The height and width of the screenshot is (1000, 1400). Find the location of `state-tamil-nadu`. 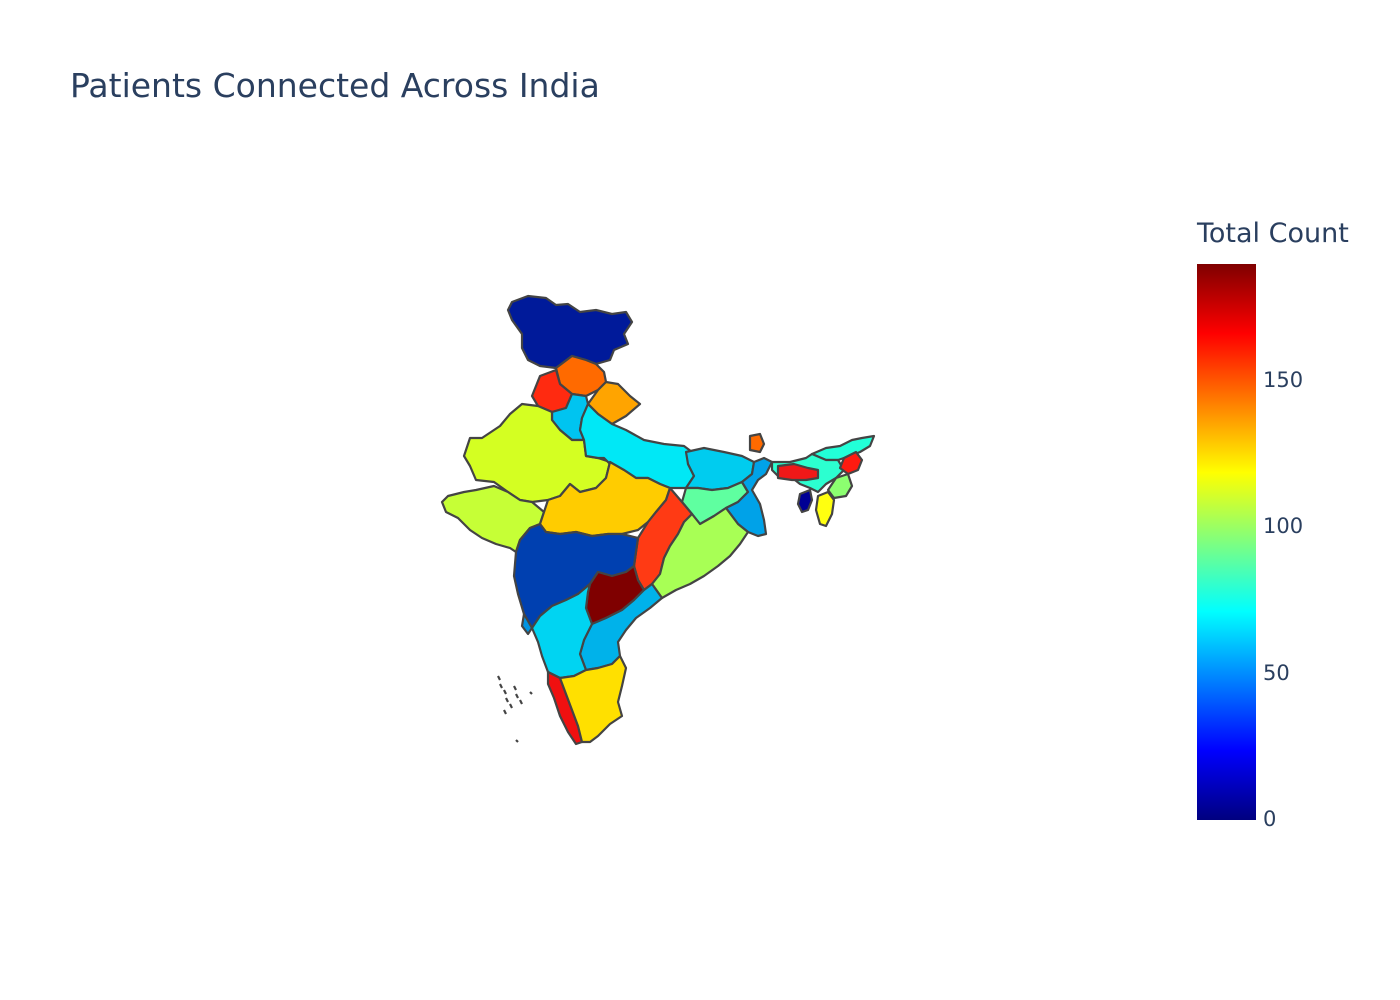

state-tamil-nadu is located at coordinates (593, 699).